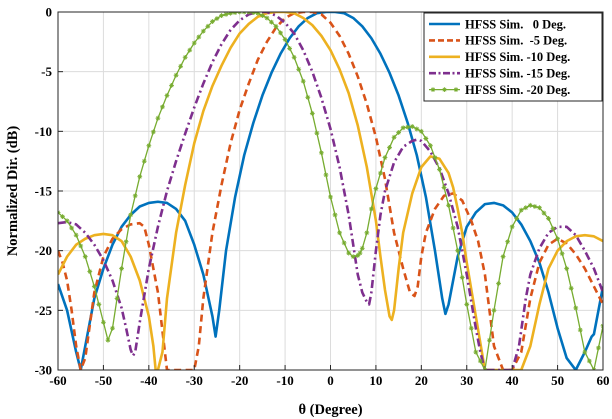  What do you see at coordinates (375, 380) in the screenshot?
I see `x-tick-label: 10` at bounding box center [375, 380].